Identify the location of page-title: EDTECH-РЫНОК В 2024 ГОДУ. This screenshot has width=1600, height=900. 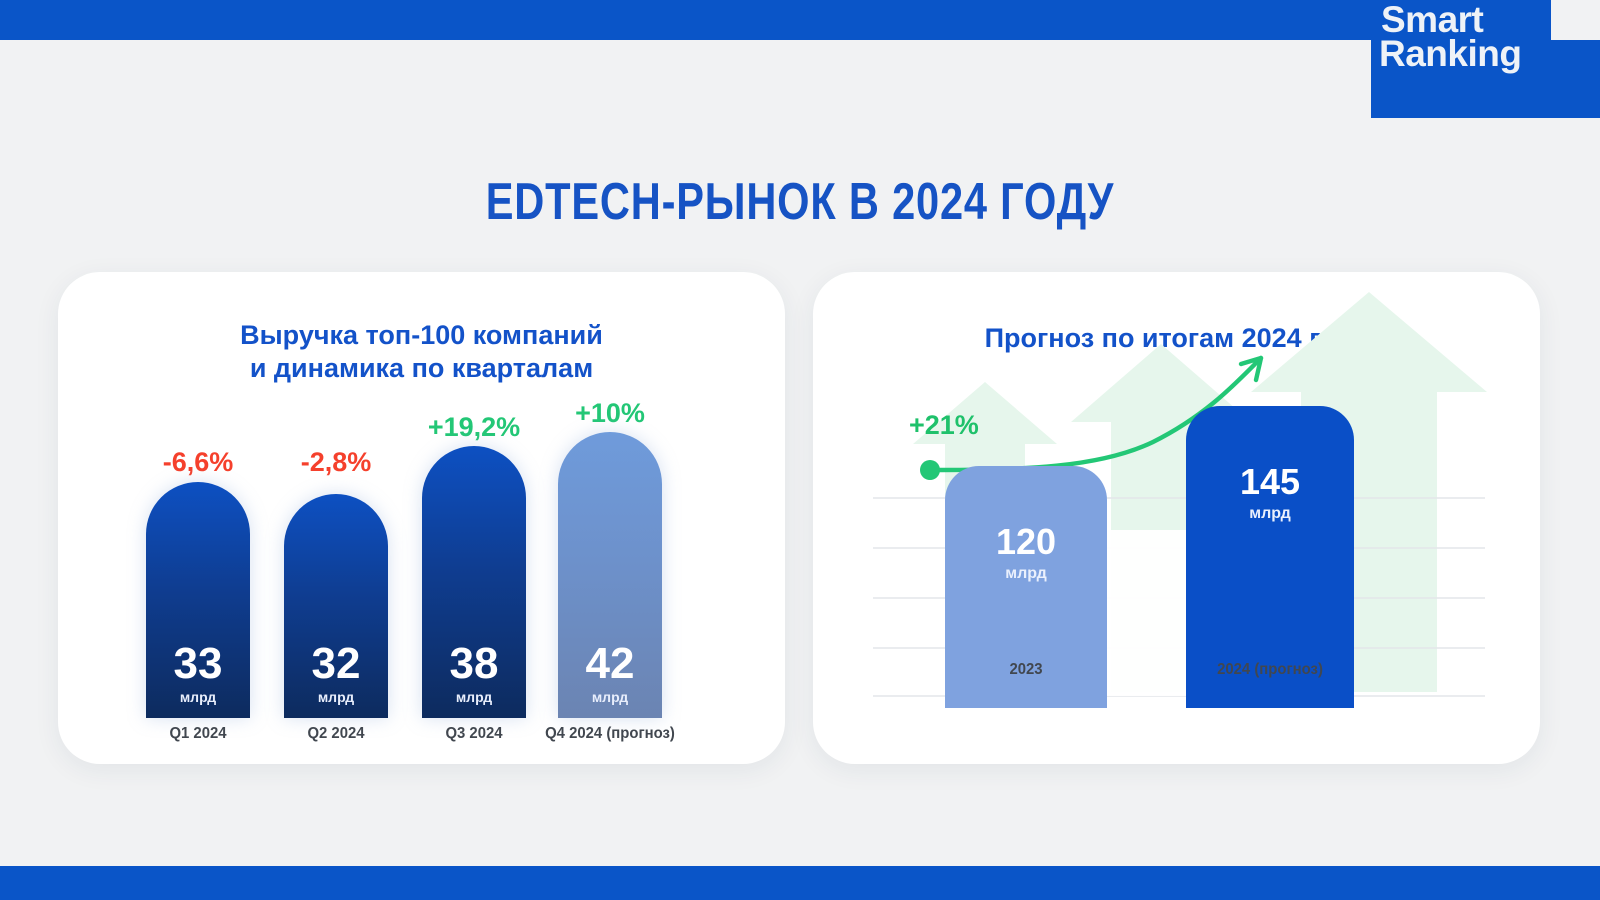
(800, 202).